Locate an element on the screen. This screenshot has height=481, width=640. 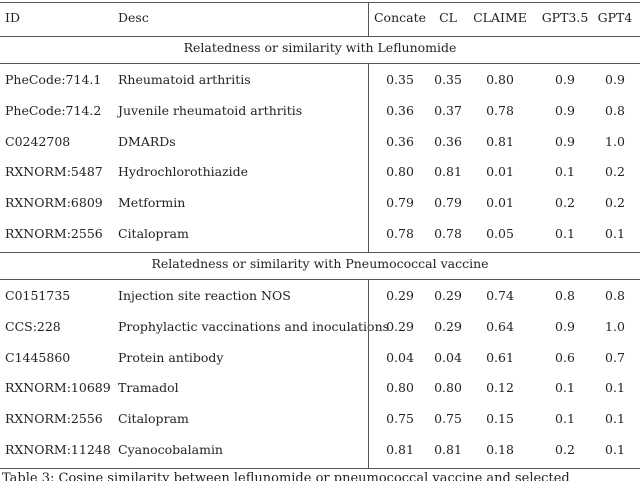
table-cell-cl: 0.04 is located at coordinates (448, 357).